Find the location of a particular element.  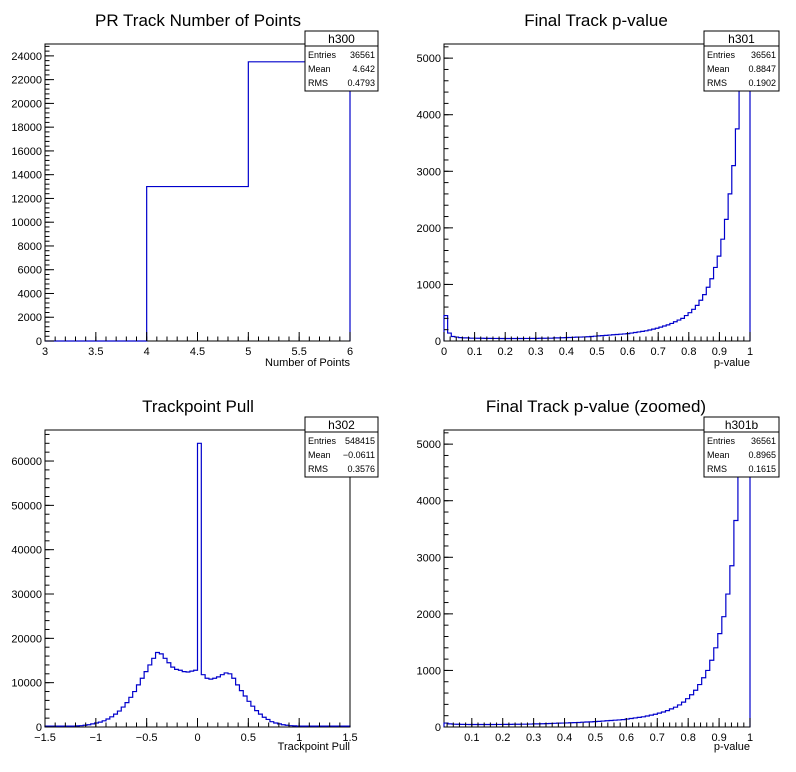

panel-2-x-axis-label: p-value is located at coordinates (732, 363).